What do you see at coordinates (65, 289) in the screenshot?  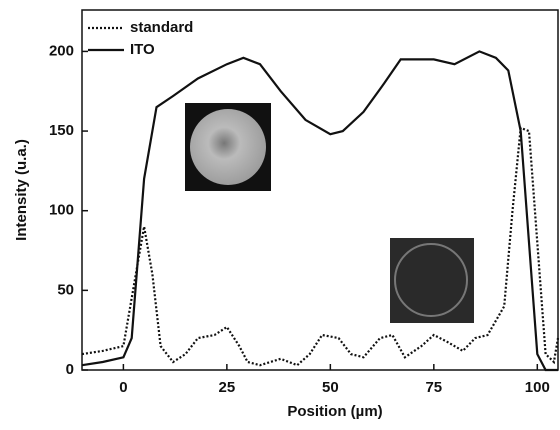 I see `y-tick-label: 50` at bounding box center [65, 289].